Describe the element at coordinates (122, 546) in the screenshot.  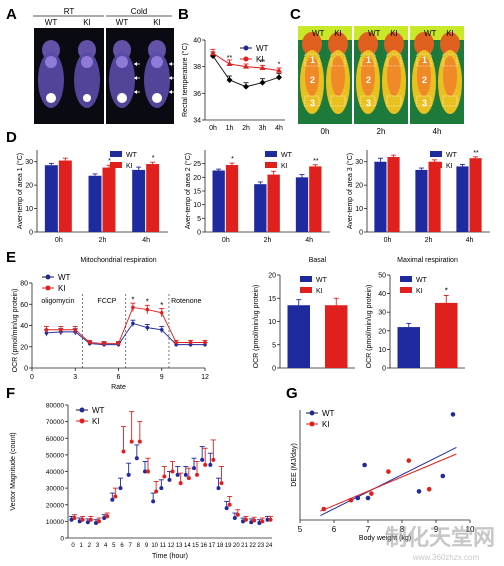
I see `f-x-tick-label: 6` at that location.